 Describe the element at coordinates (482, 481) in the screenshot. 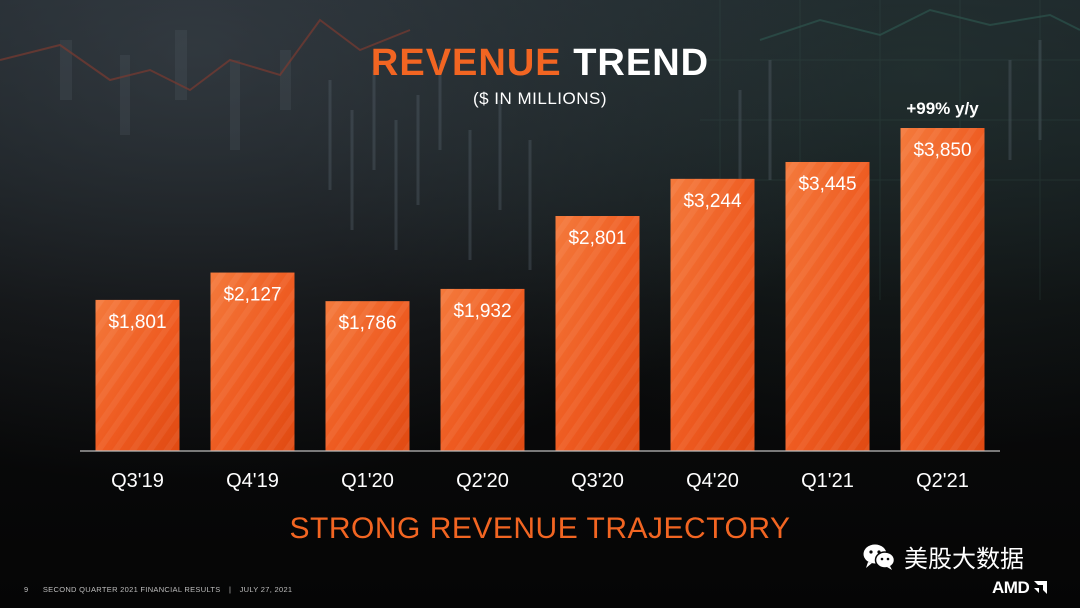

I see `x-tick-label: Q2'20` at that location.